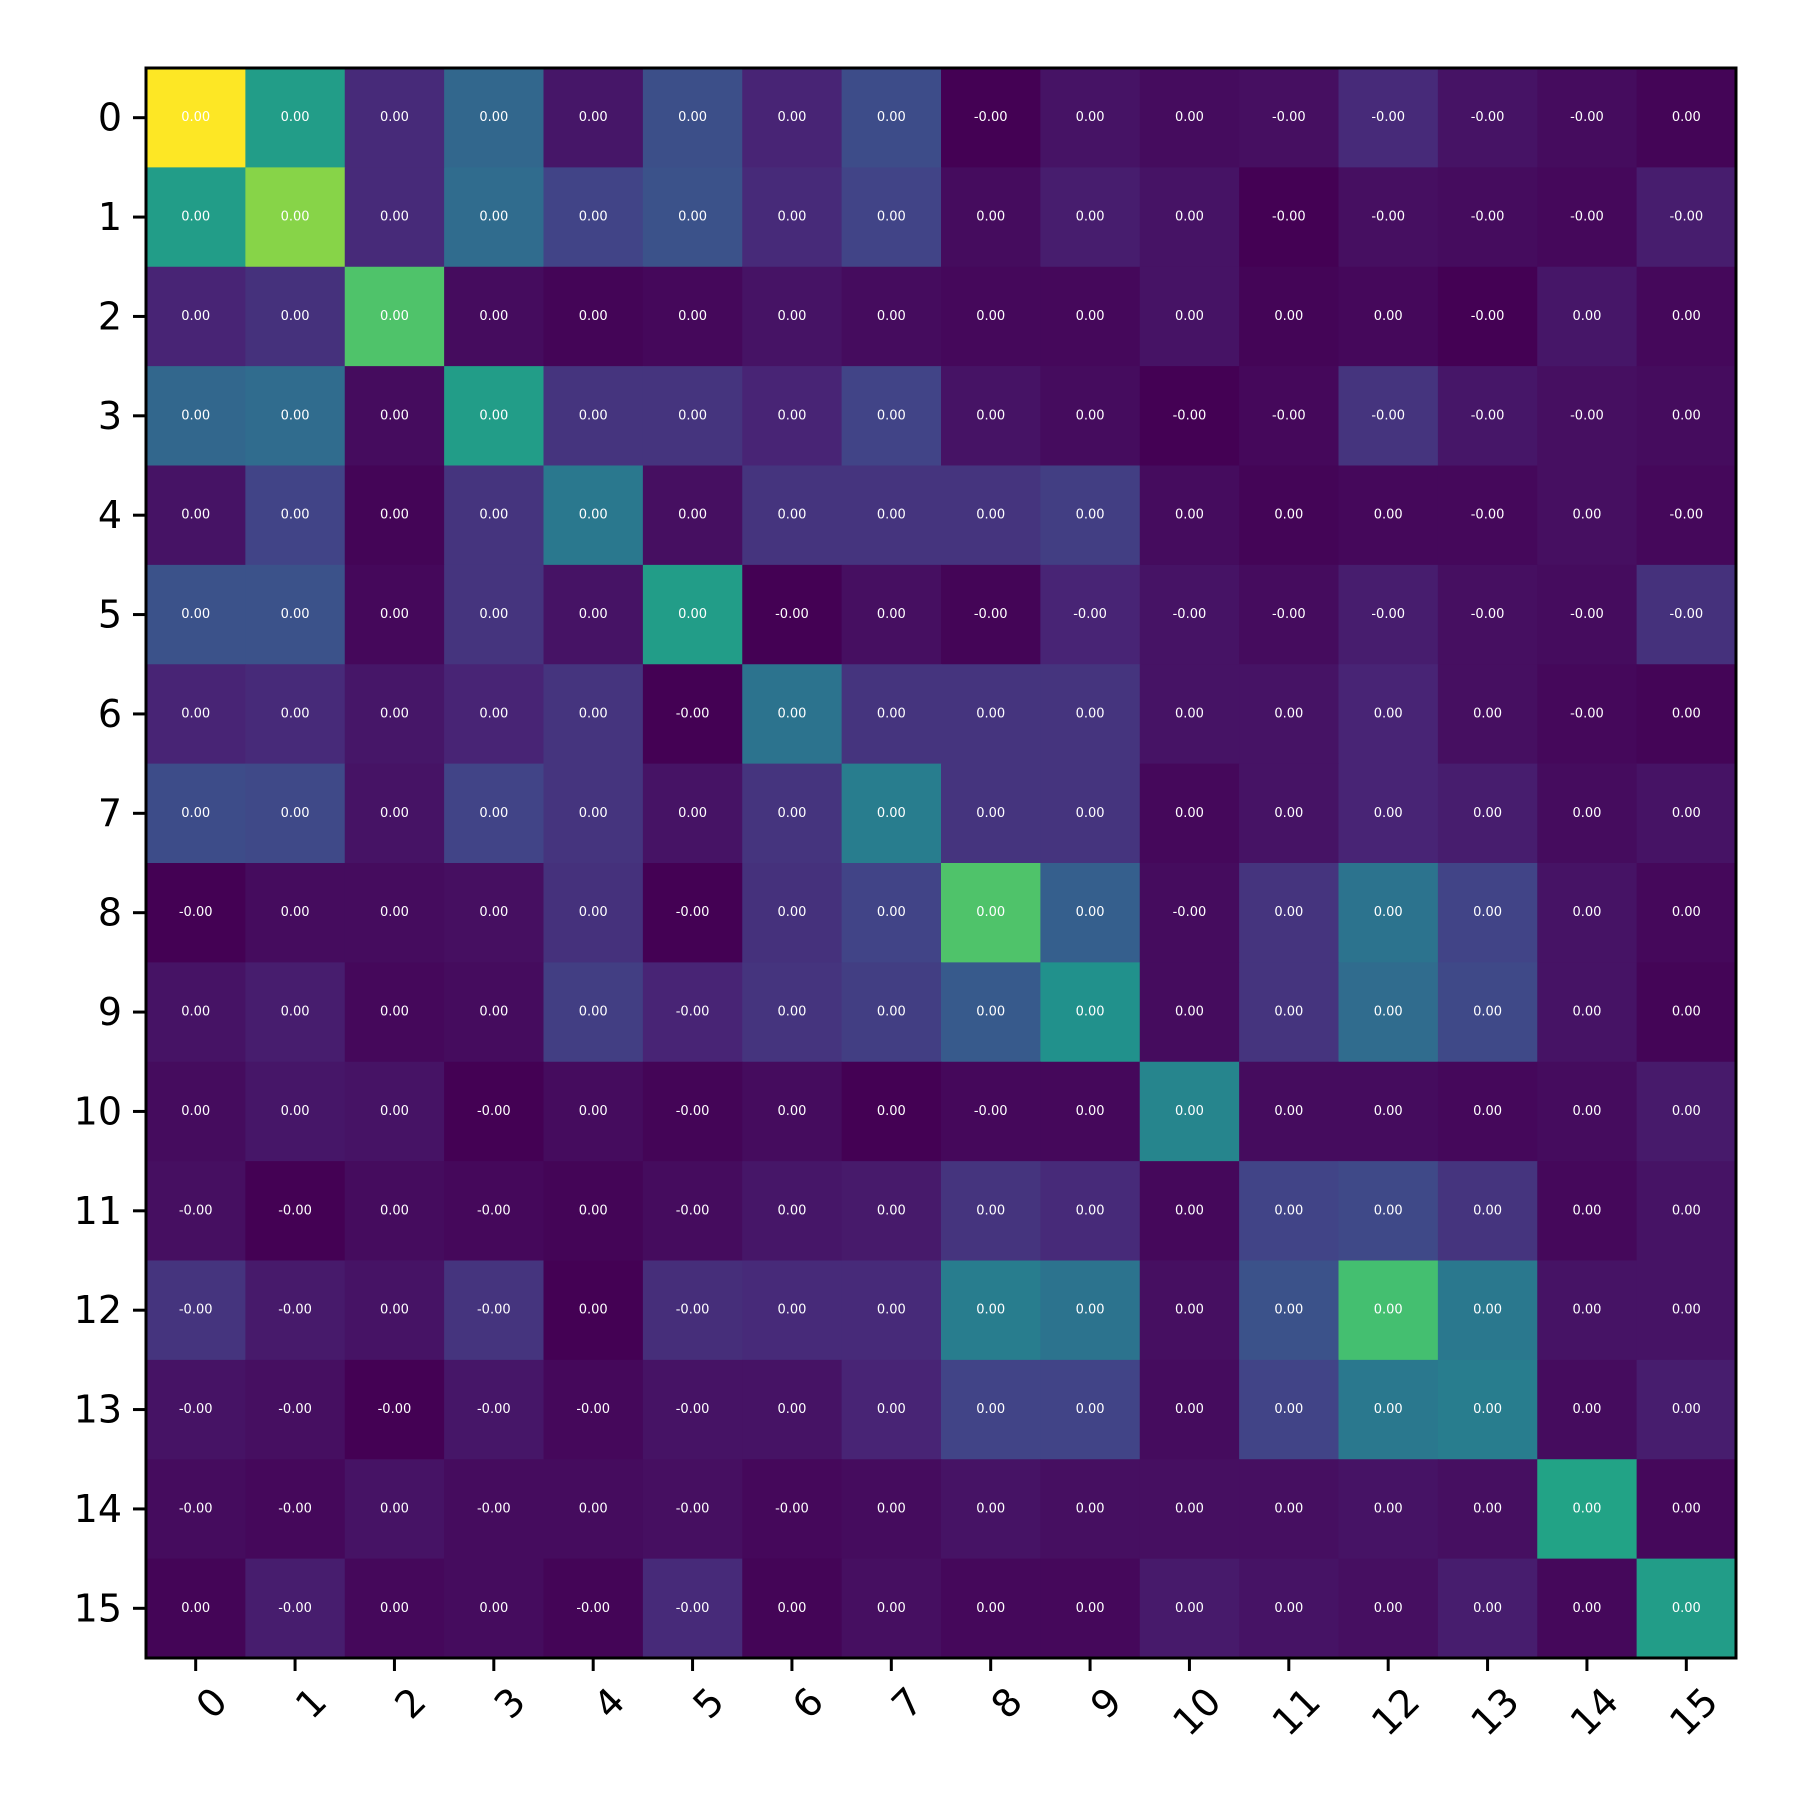 This screenshot has height=1800, width=1800. Describe the element at coordinates (110, 118) in the screenshot. I see `y-tick-label: 0` at that location.